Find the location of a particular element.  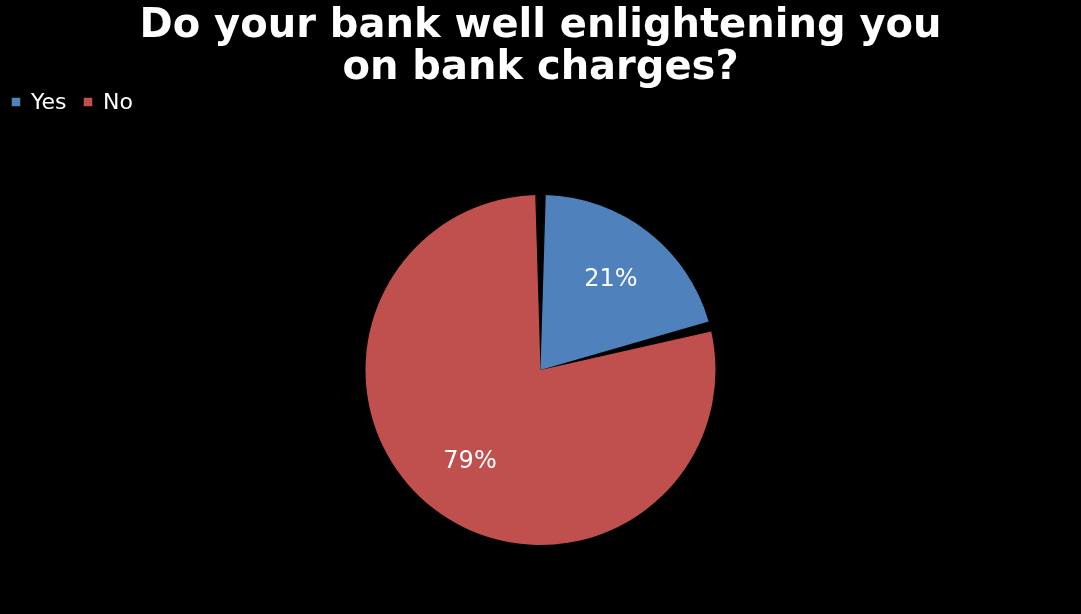

pie-slice is located at coordinates (624, 282).